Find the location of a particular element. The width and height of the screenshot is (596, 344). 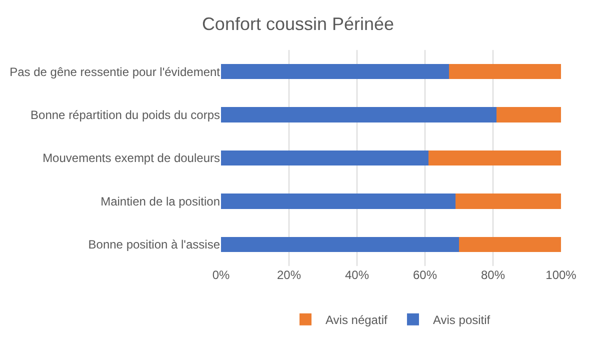

x-tick-label: 80% is located at coordinates (493, 275).